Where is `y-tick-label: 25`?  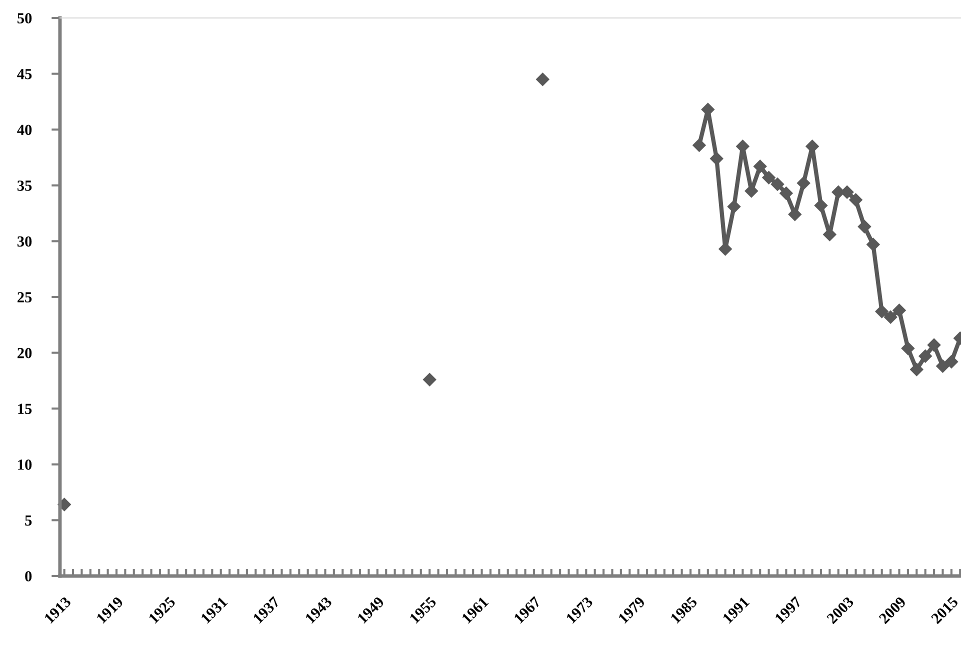
y-tick-label: 25 is located at coordinates (25, 297).